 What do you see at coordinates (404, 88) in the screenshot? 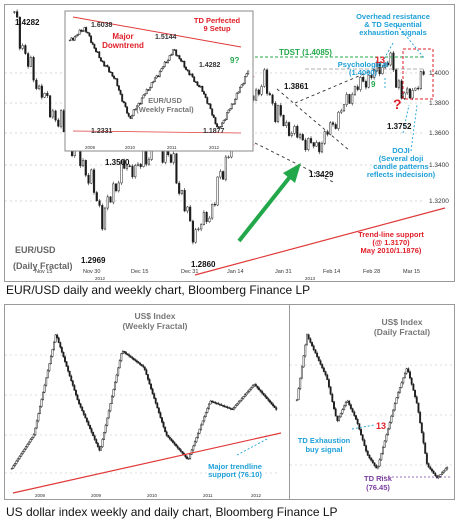
I see `annotation-leaders` at bounding box center [404, 88].